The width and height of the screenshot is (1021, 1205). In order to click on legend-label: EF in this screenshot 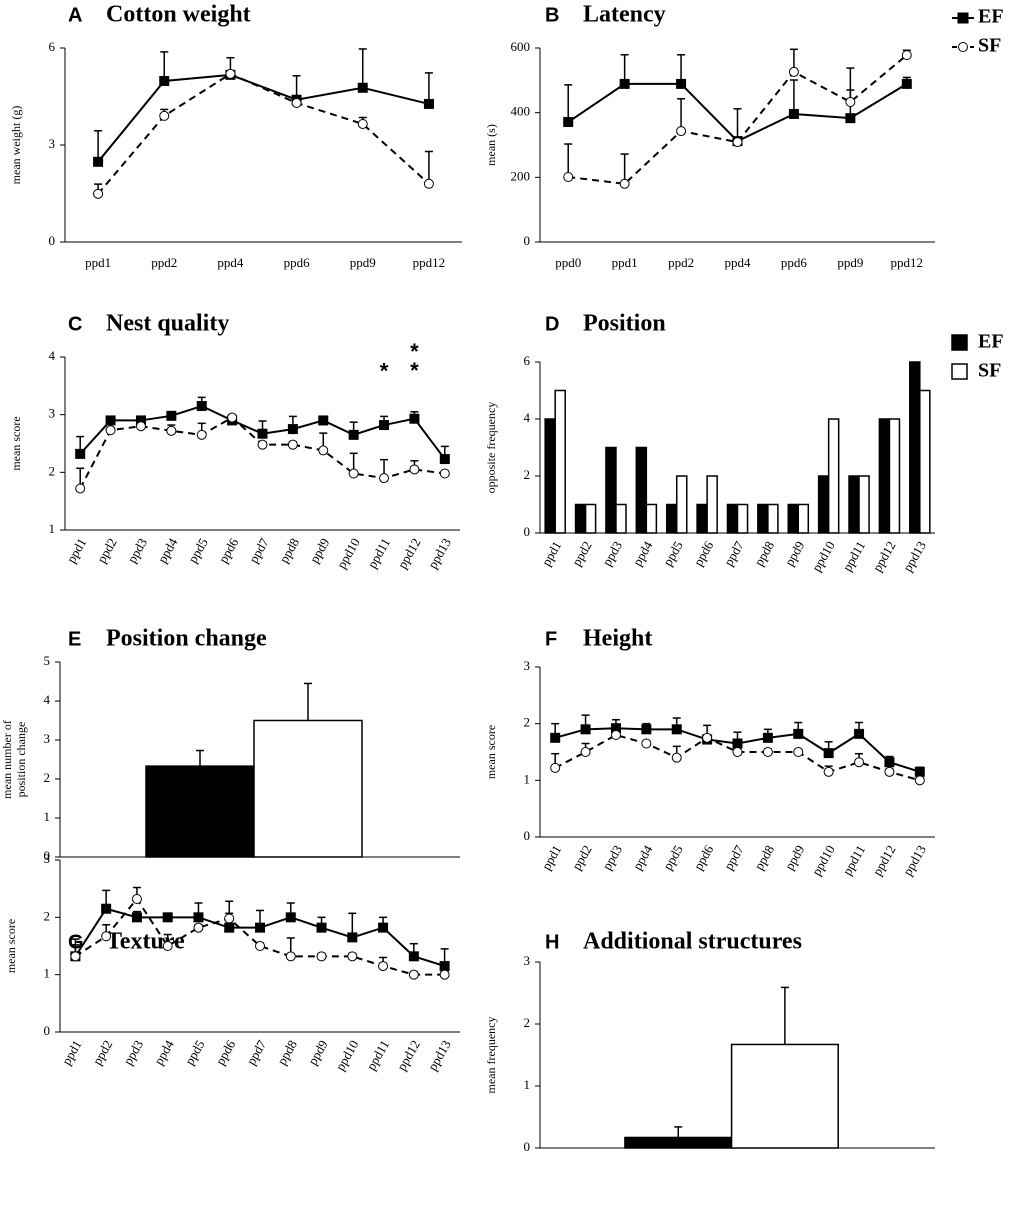, I will do `click(991, 342)`.